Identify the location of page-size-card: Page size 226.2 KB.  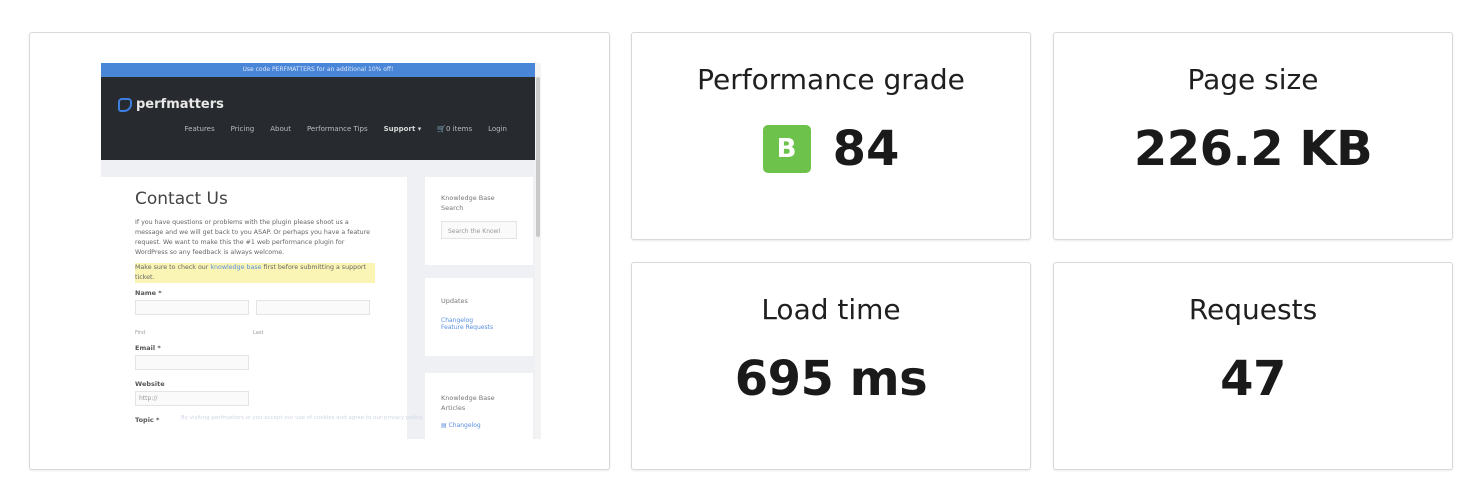
(1253, 136).